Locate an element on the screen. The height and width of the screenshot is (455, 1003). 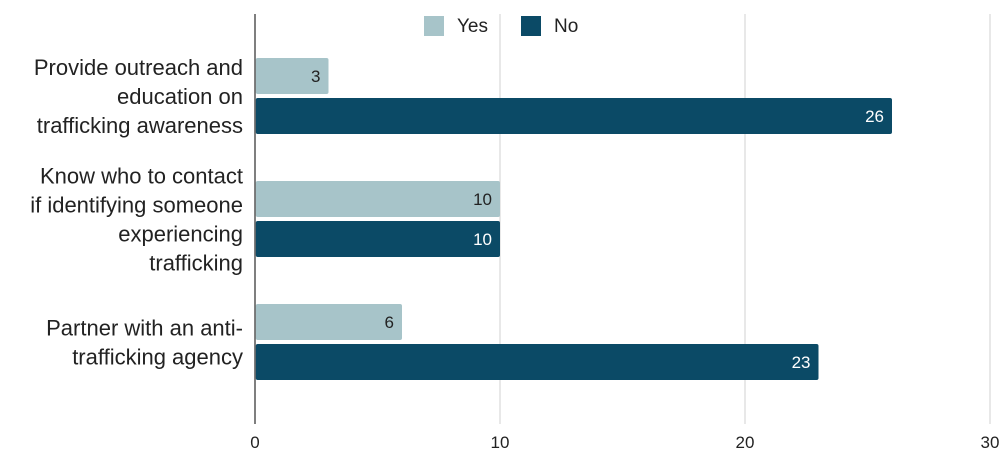
legend: Yes No is located at coordinates (501, 26).